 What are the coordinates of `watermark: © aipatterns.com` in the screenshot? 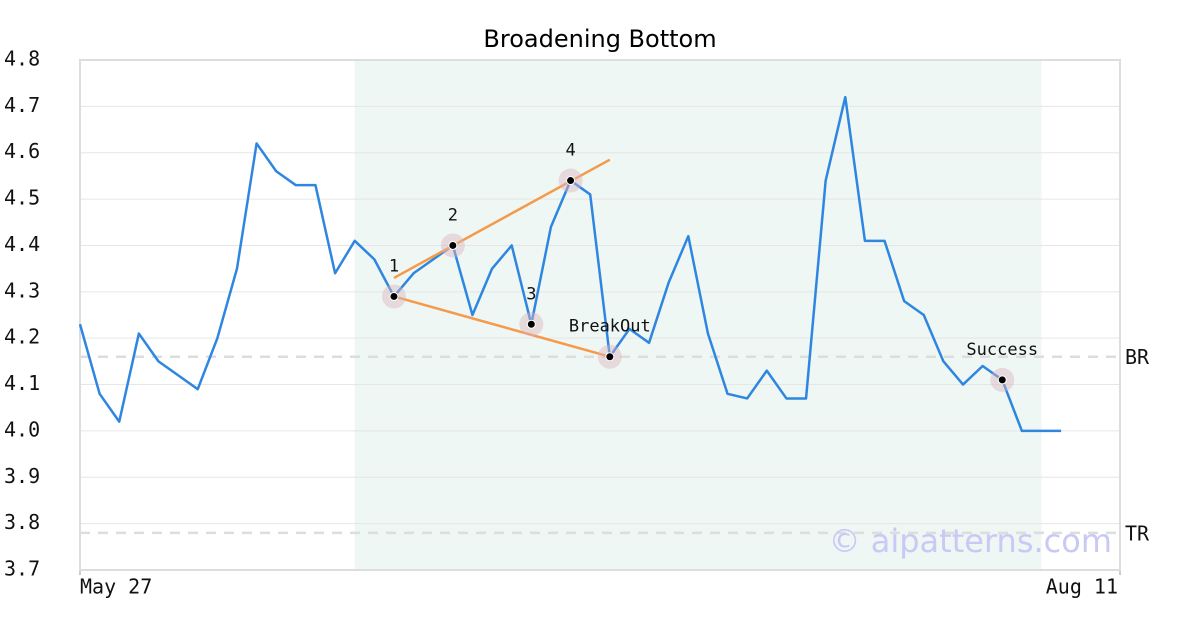 It's located at (970, 541).